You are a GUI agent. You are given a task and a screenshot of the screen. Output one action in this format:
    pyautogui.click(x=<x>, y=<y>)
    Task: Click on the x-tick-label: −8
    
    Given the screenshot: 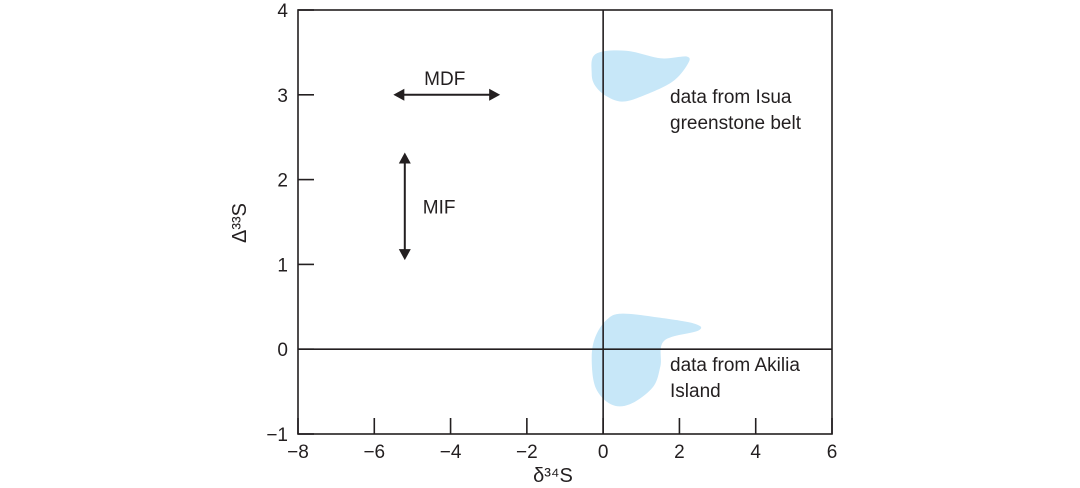 What is the action you would take?
    pyautogui.click(x=298, y=452)
    